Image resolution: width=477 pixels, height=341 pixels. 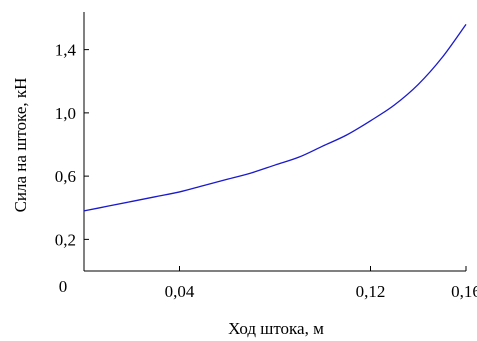 I want to click on x-tick-label: 0,04, so click(x=180, y=291).